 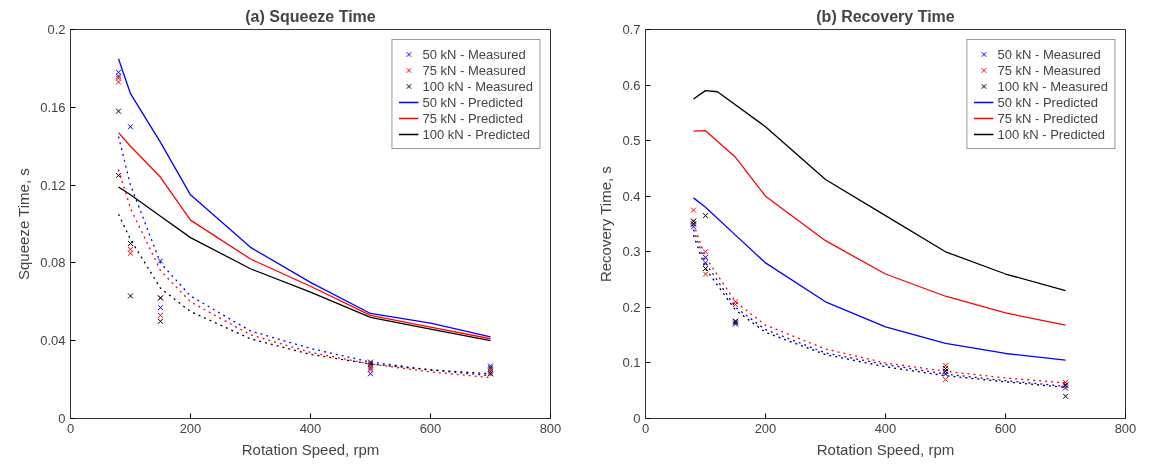 I want to click on y-tick-label: 0.5, so click(x=631, y=141).